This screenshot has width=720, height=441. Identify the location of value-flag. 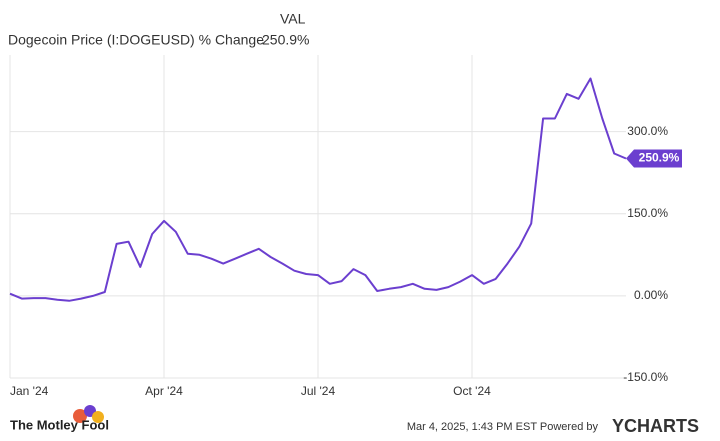
(654, 158).